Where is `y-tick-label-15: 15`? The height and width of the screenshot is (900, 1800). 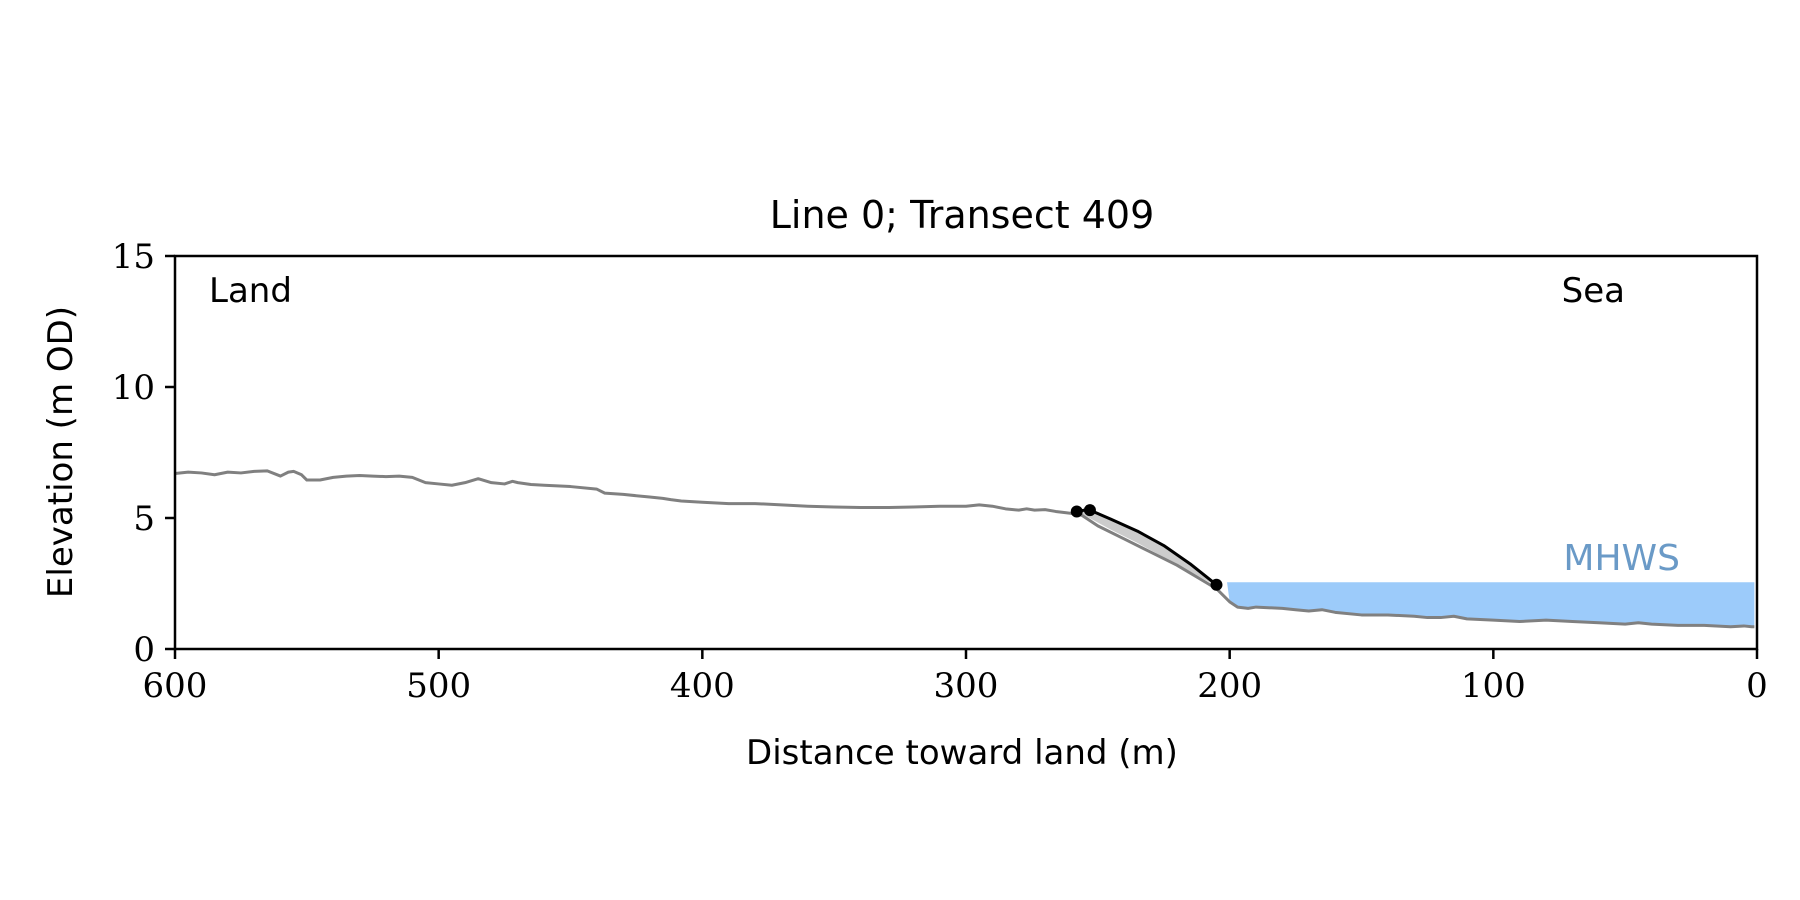 y-tick-label-15: 15 is located at coordinates (133, 257).